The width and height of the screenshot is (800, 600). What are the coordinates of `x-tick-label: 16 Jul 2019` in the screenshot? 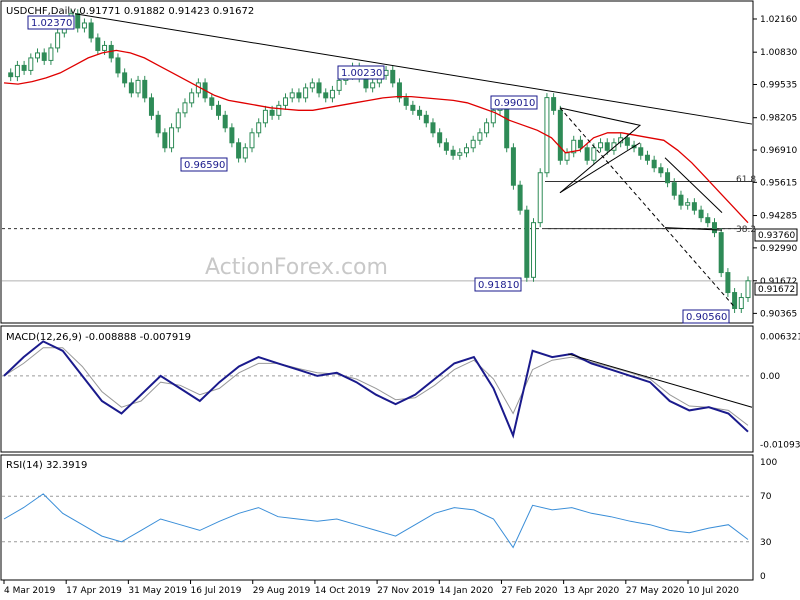 It's located at (216, 591).